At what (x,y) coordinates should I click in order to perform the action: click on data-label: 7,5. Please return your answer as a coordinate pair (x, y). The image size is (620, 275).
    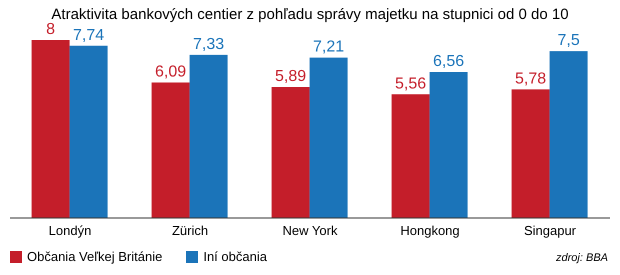
    Looking at the image, I should click on (568, 41).